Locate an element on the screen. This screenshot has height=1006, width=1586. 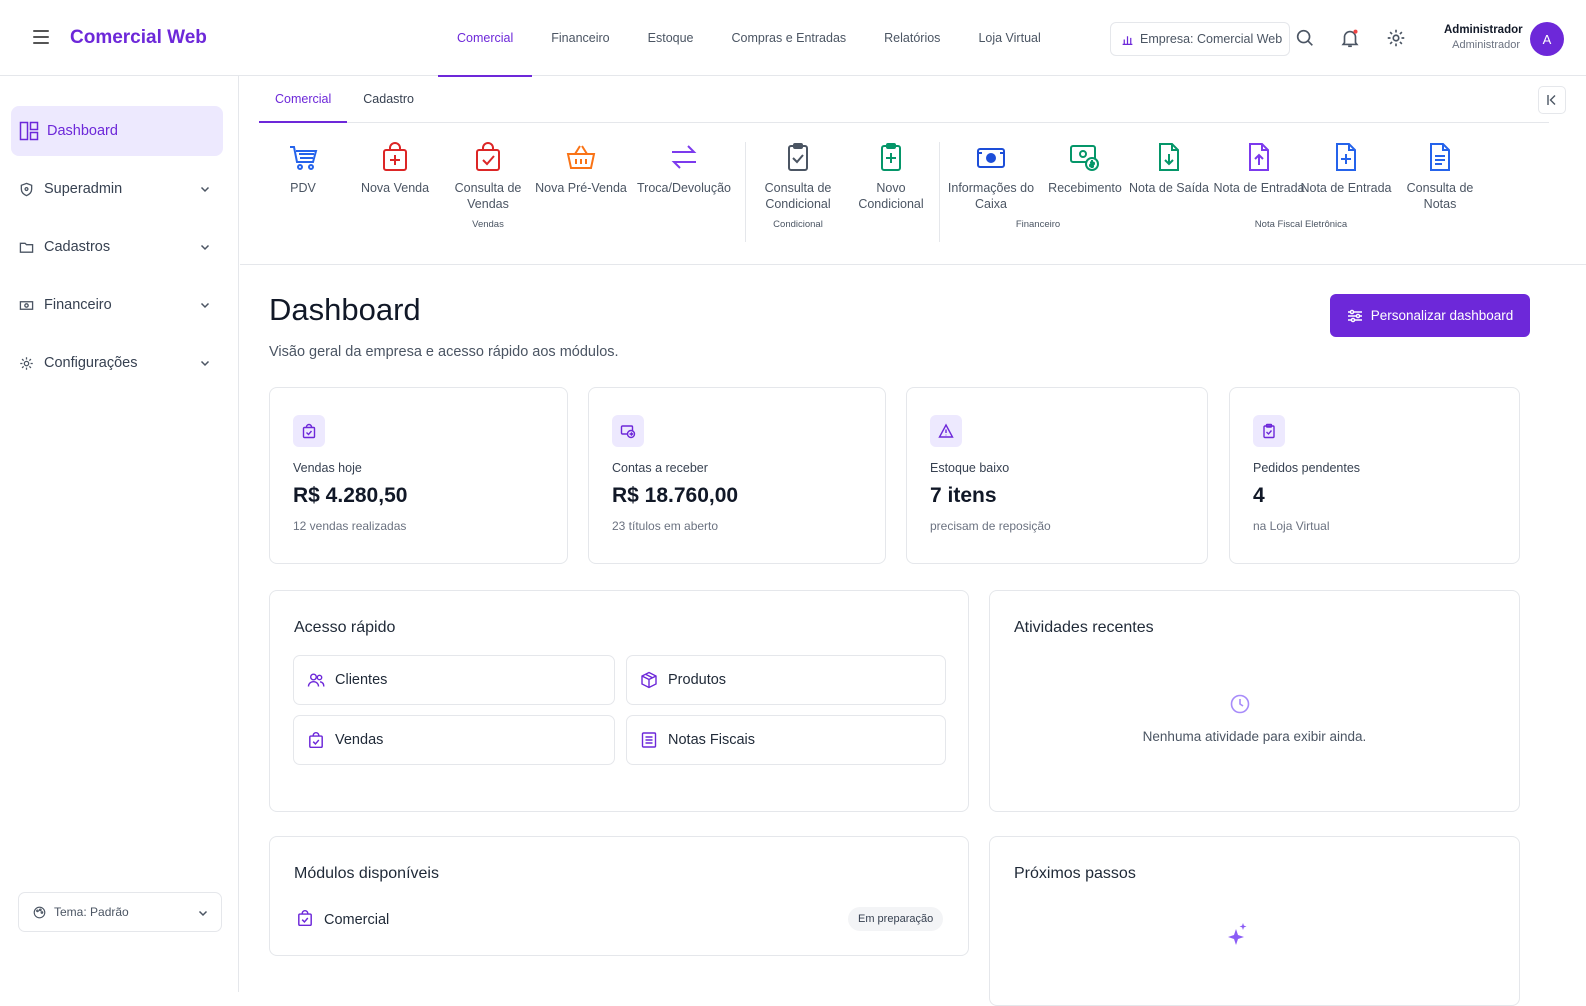
group-label-condicional: Condicional is located at coordinates (798, 224).